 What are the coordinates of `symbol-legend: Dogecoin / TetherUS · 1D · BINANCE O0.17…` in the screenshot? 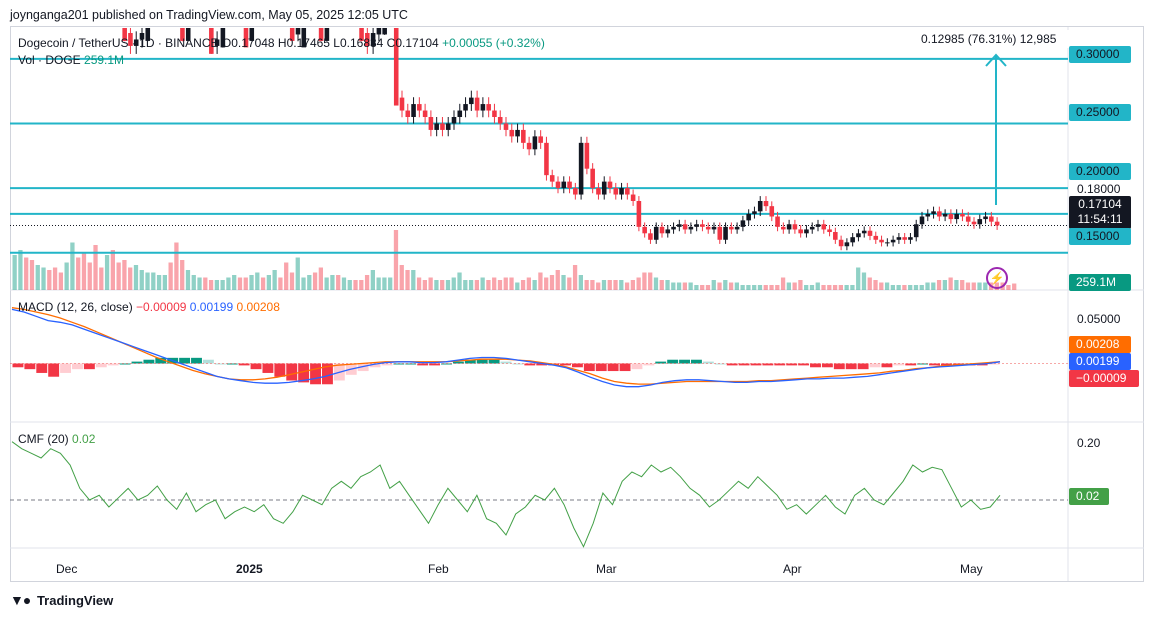 It's located at (281, 43).